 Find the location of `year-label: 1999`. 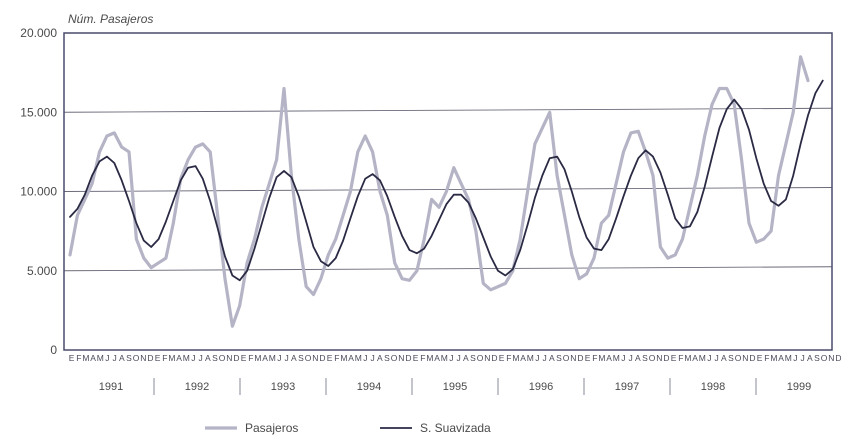

year-label: 1999 is located at coordinates (799, 387).